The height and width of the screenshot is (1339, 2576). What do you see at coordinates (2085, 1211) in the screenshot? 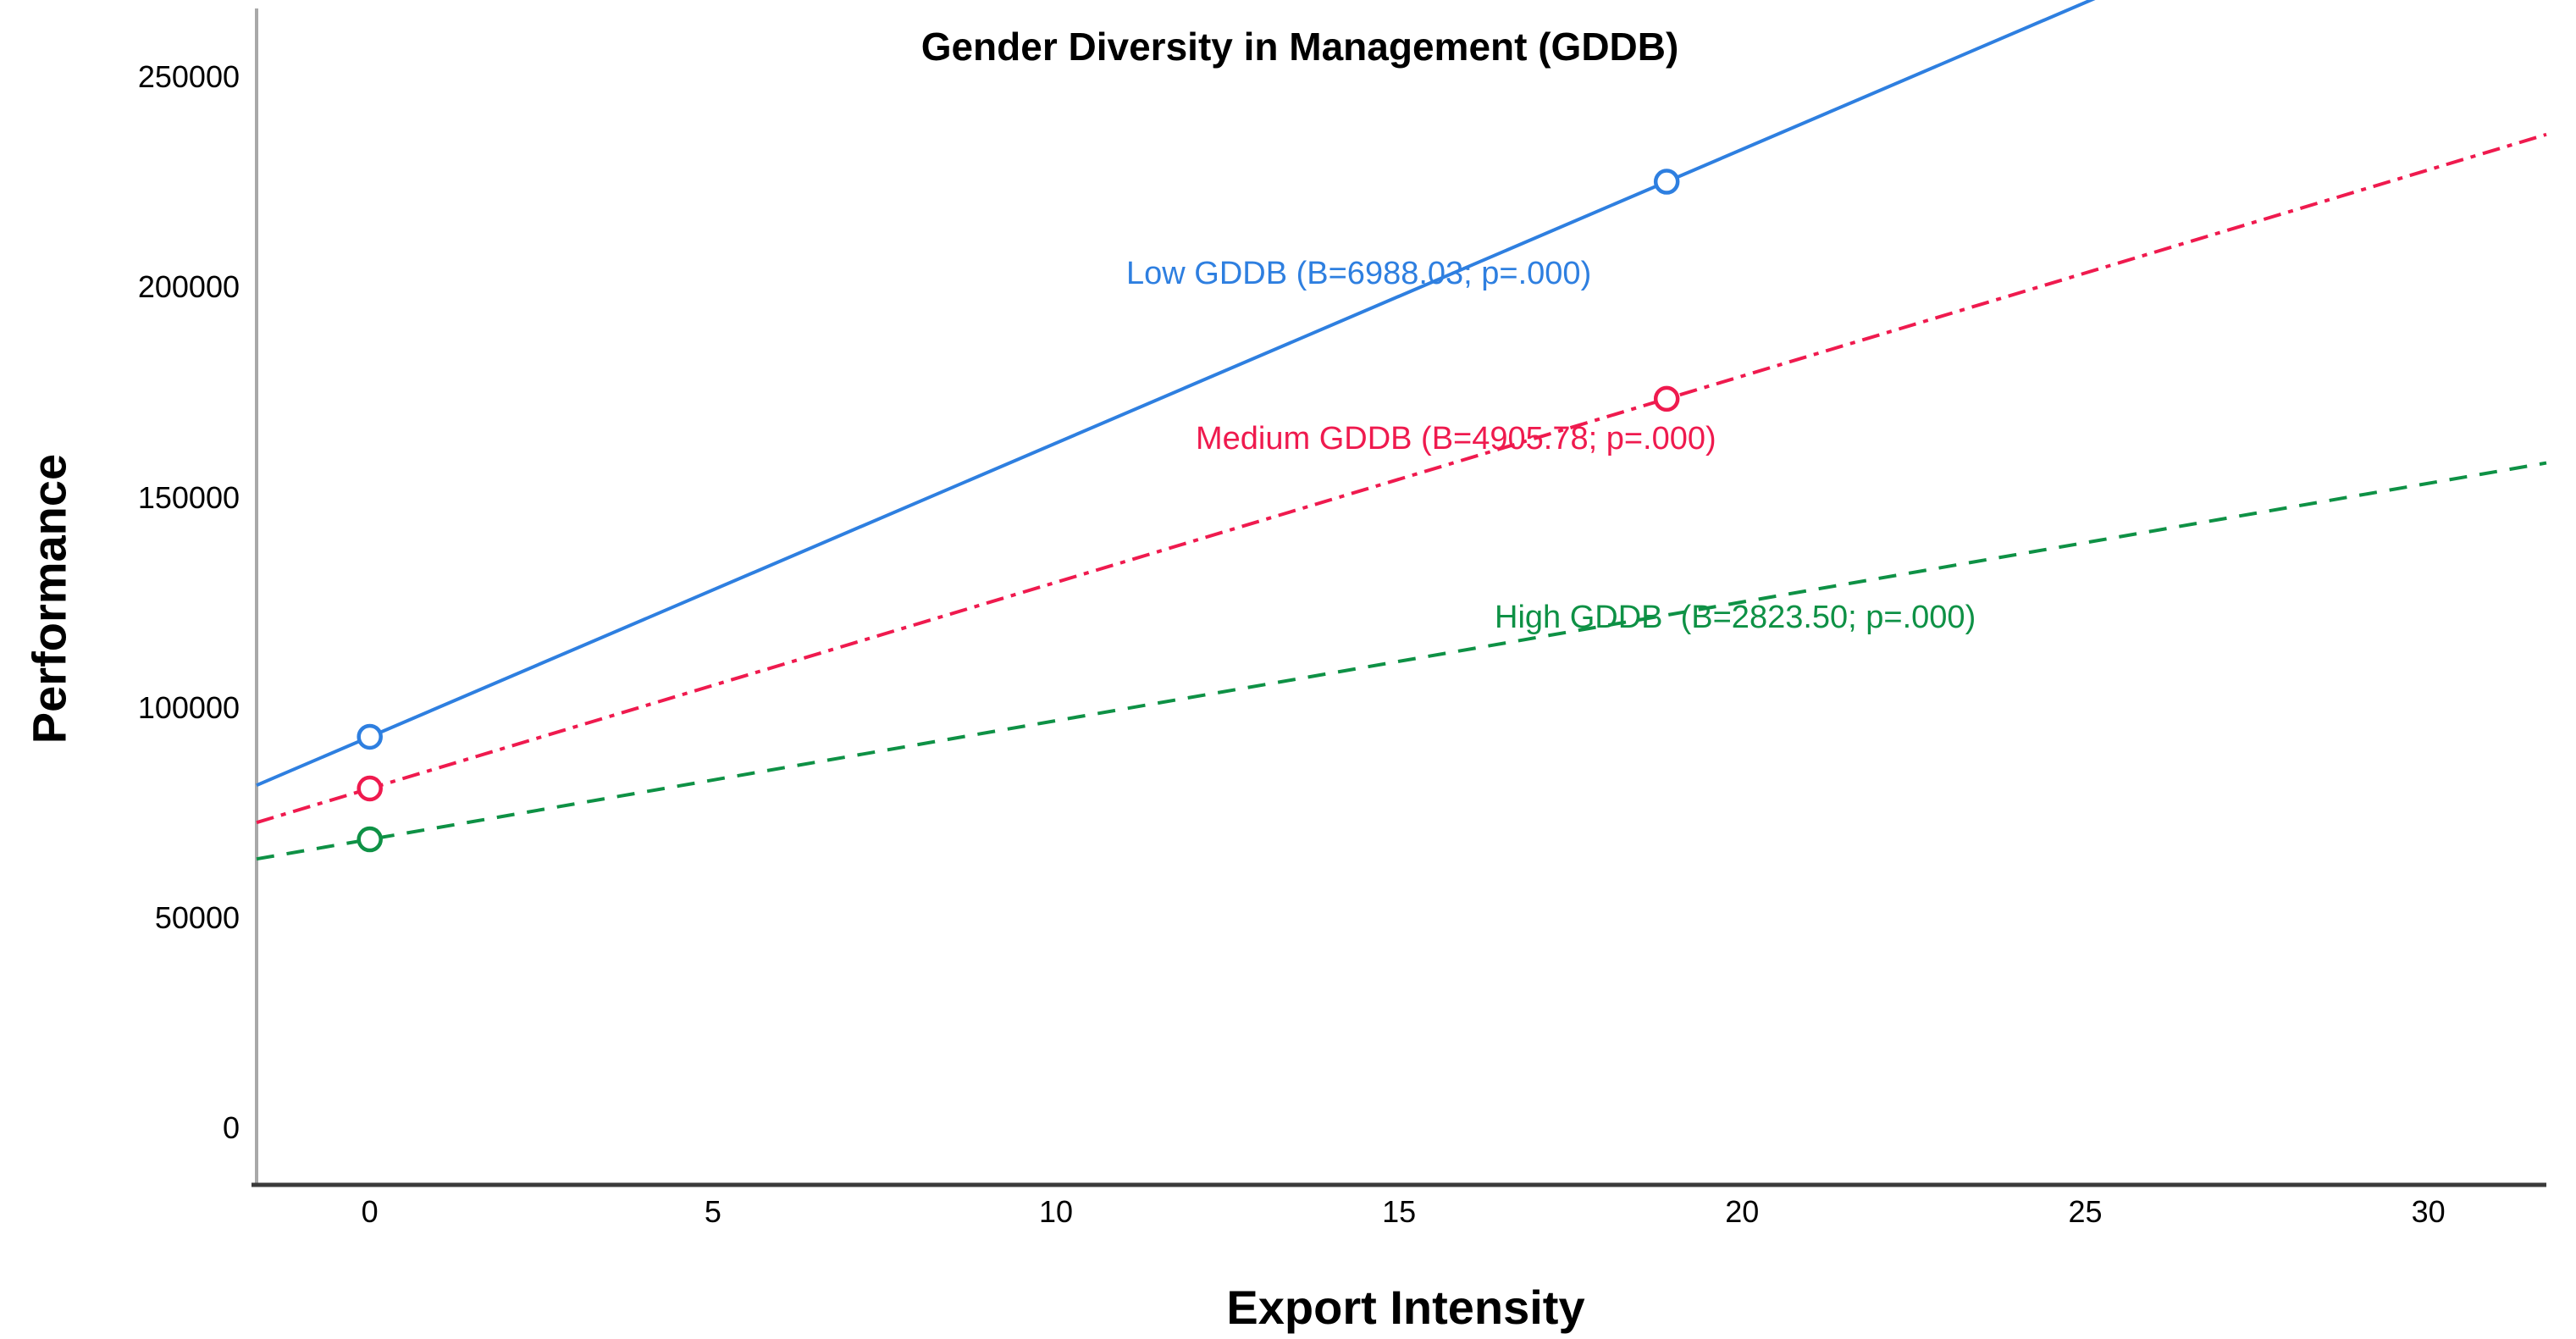
I see `x-tick-label-25: 25` at bounding box center [2085, 1211].